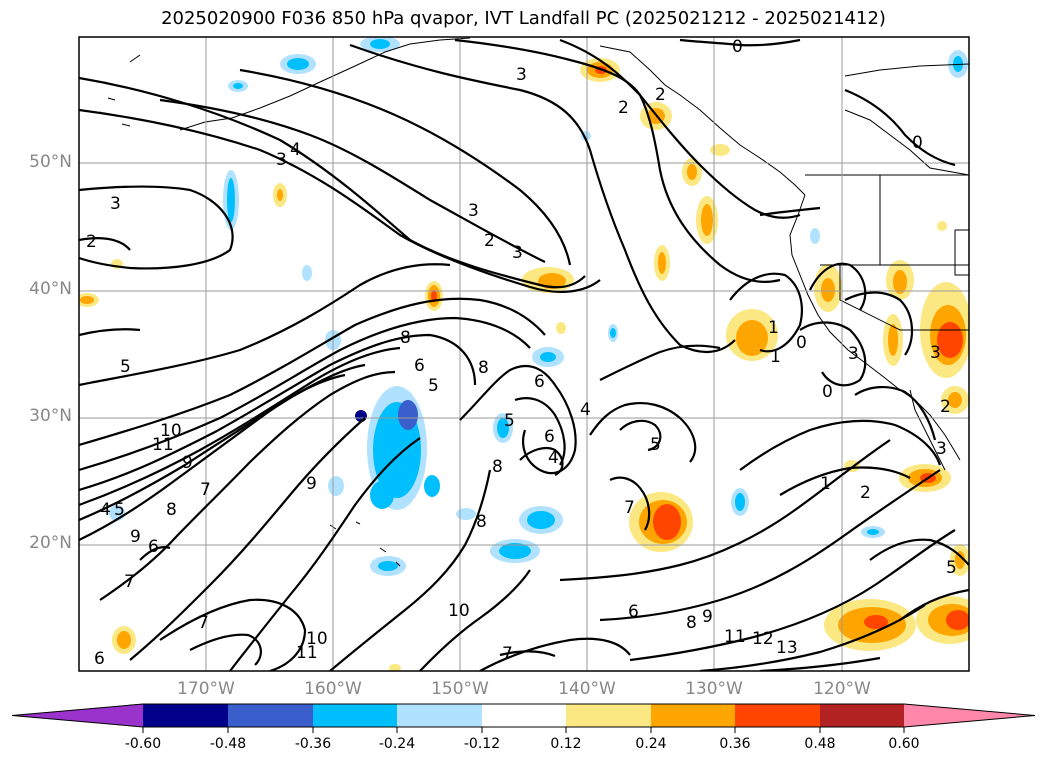 The width and height of the screenshot is (1047, 765). I want to click on colorbar-tick-label: -0.36, so click(313, 744).